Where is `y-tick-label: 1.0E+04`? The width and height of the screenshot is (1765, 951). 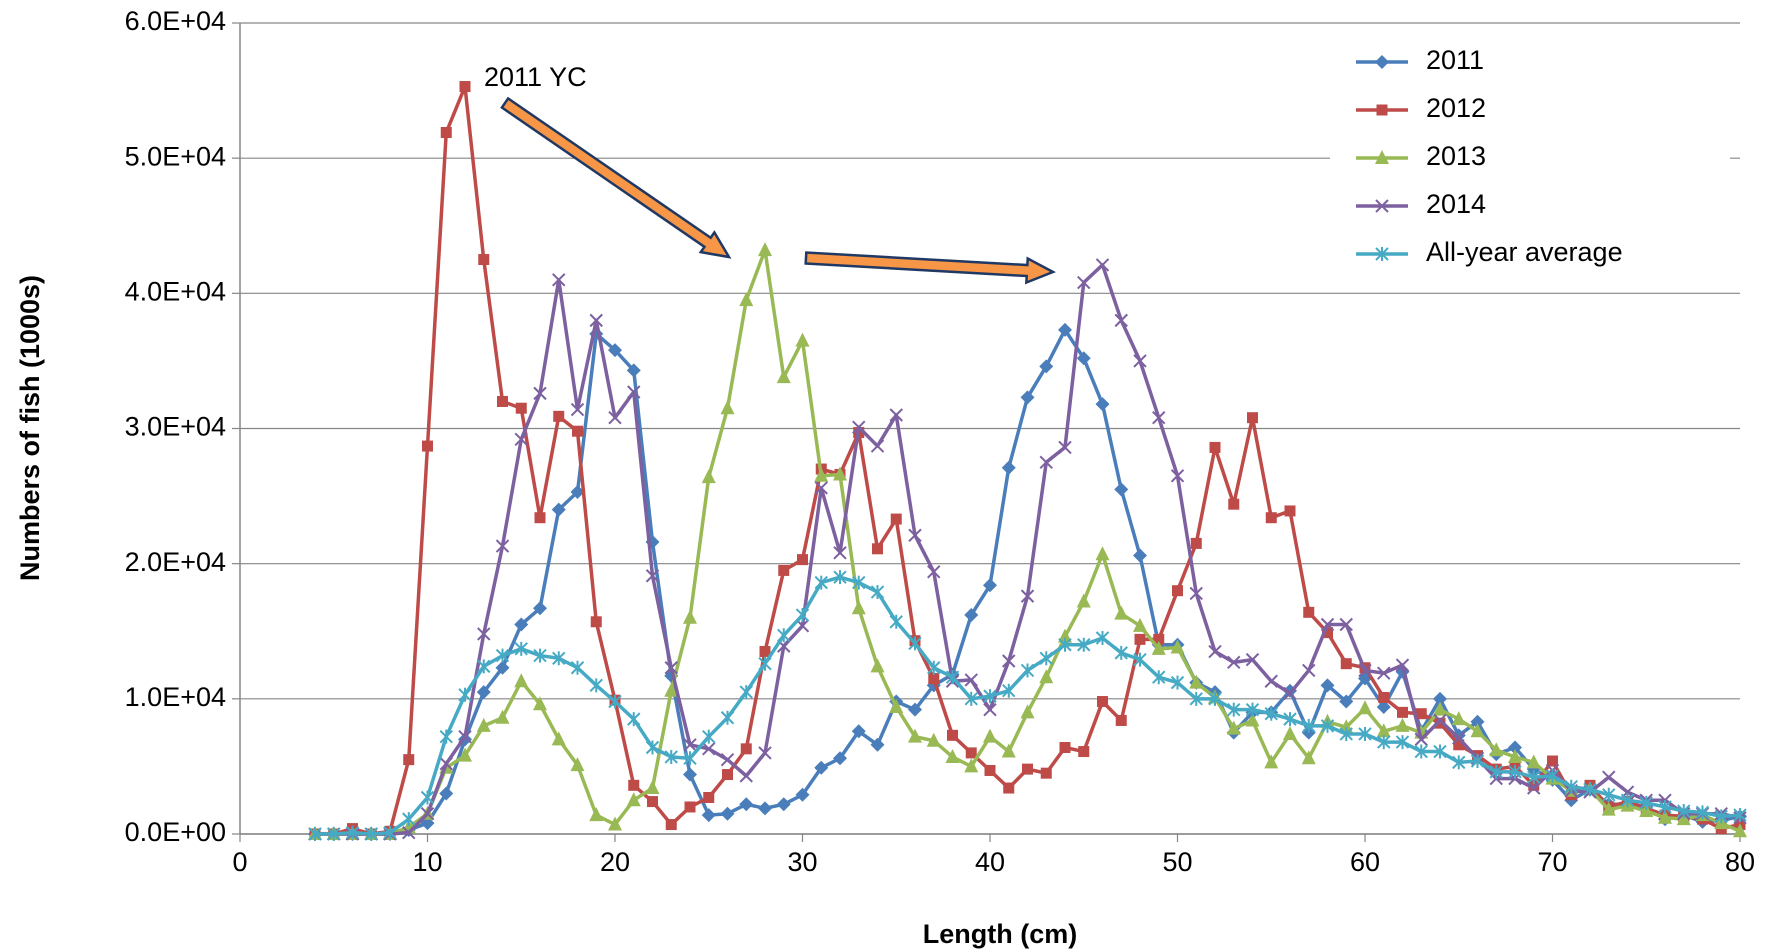 y-tick-label: 1.0E+04 is located at coordinates (175, 697).